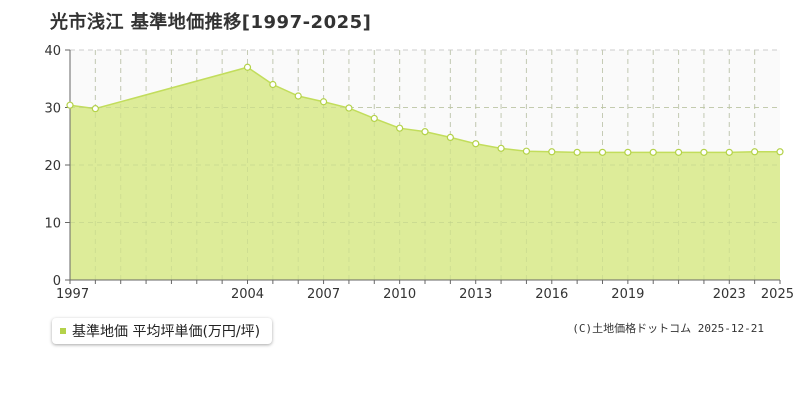  What do you see at coordinates (63, 331) in the screenshot?
I see `legend-swatch-icon` at bounding box center [63, 331].